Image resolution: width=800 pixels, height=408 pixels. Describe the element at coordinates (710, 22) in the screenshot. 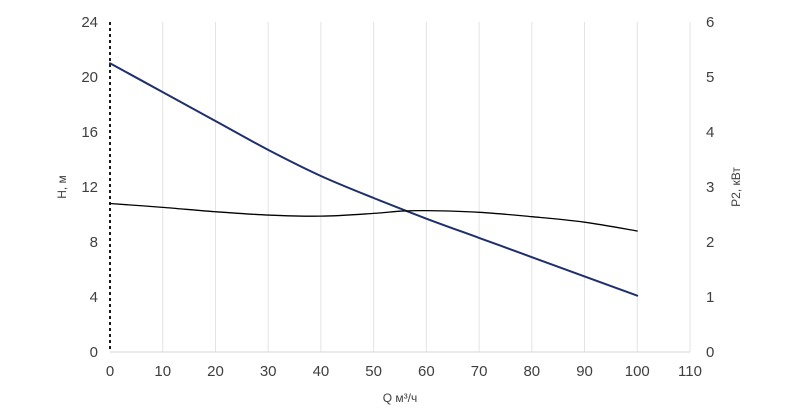

I see `y-right-tick-label-6: 6` at that location.